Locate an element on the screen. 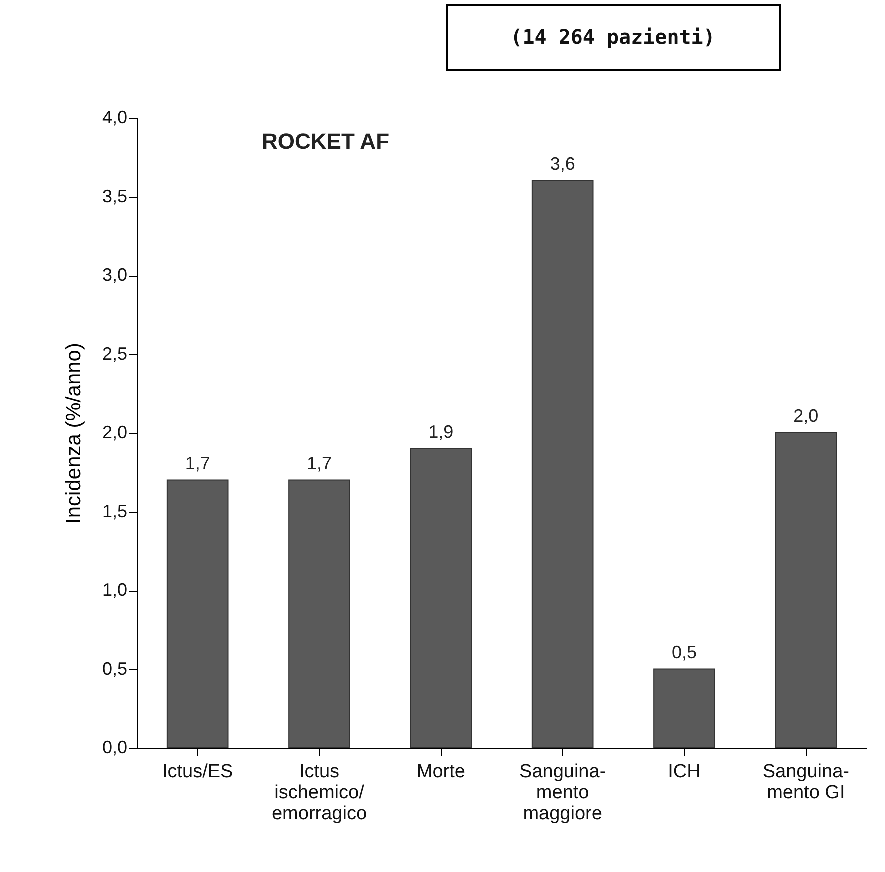 The height and width of the screenshot is (872, 885). text: ROCKET AF is located at coordinates (326, 141).